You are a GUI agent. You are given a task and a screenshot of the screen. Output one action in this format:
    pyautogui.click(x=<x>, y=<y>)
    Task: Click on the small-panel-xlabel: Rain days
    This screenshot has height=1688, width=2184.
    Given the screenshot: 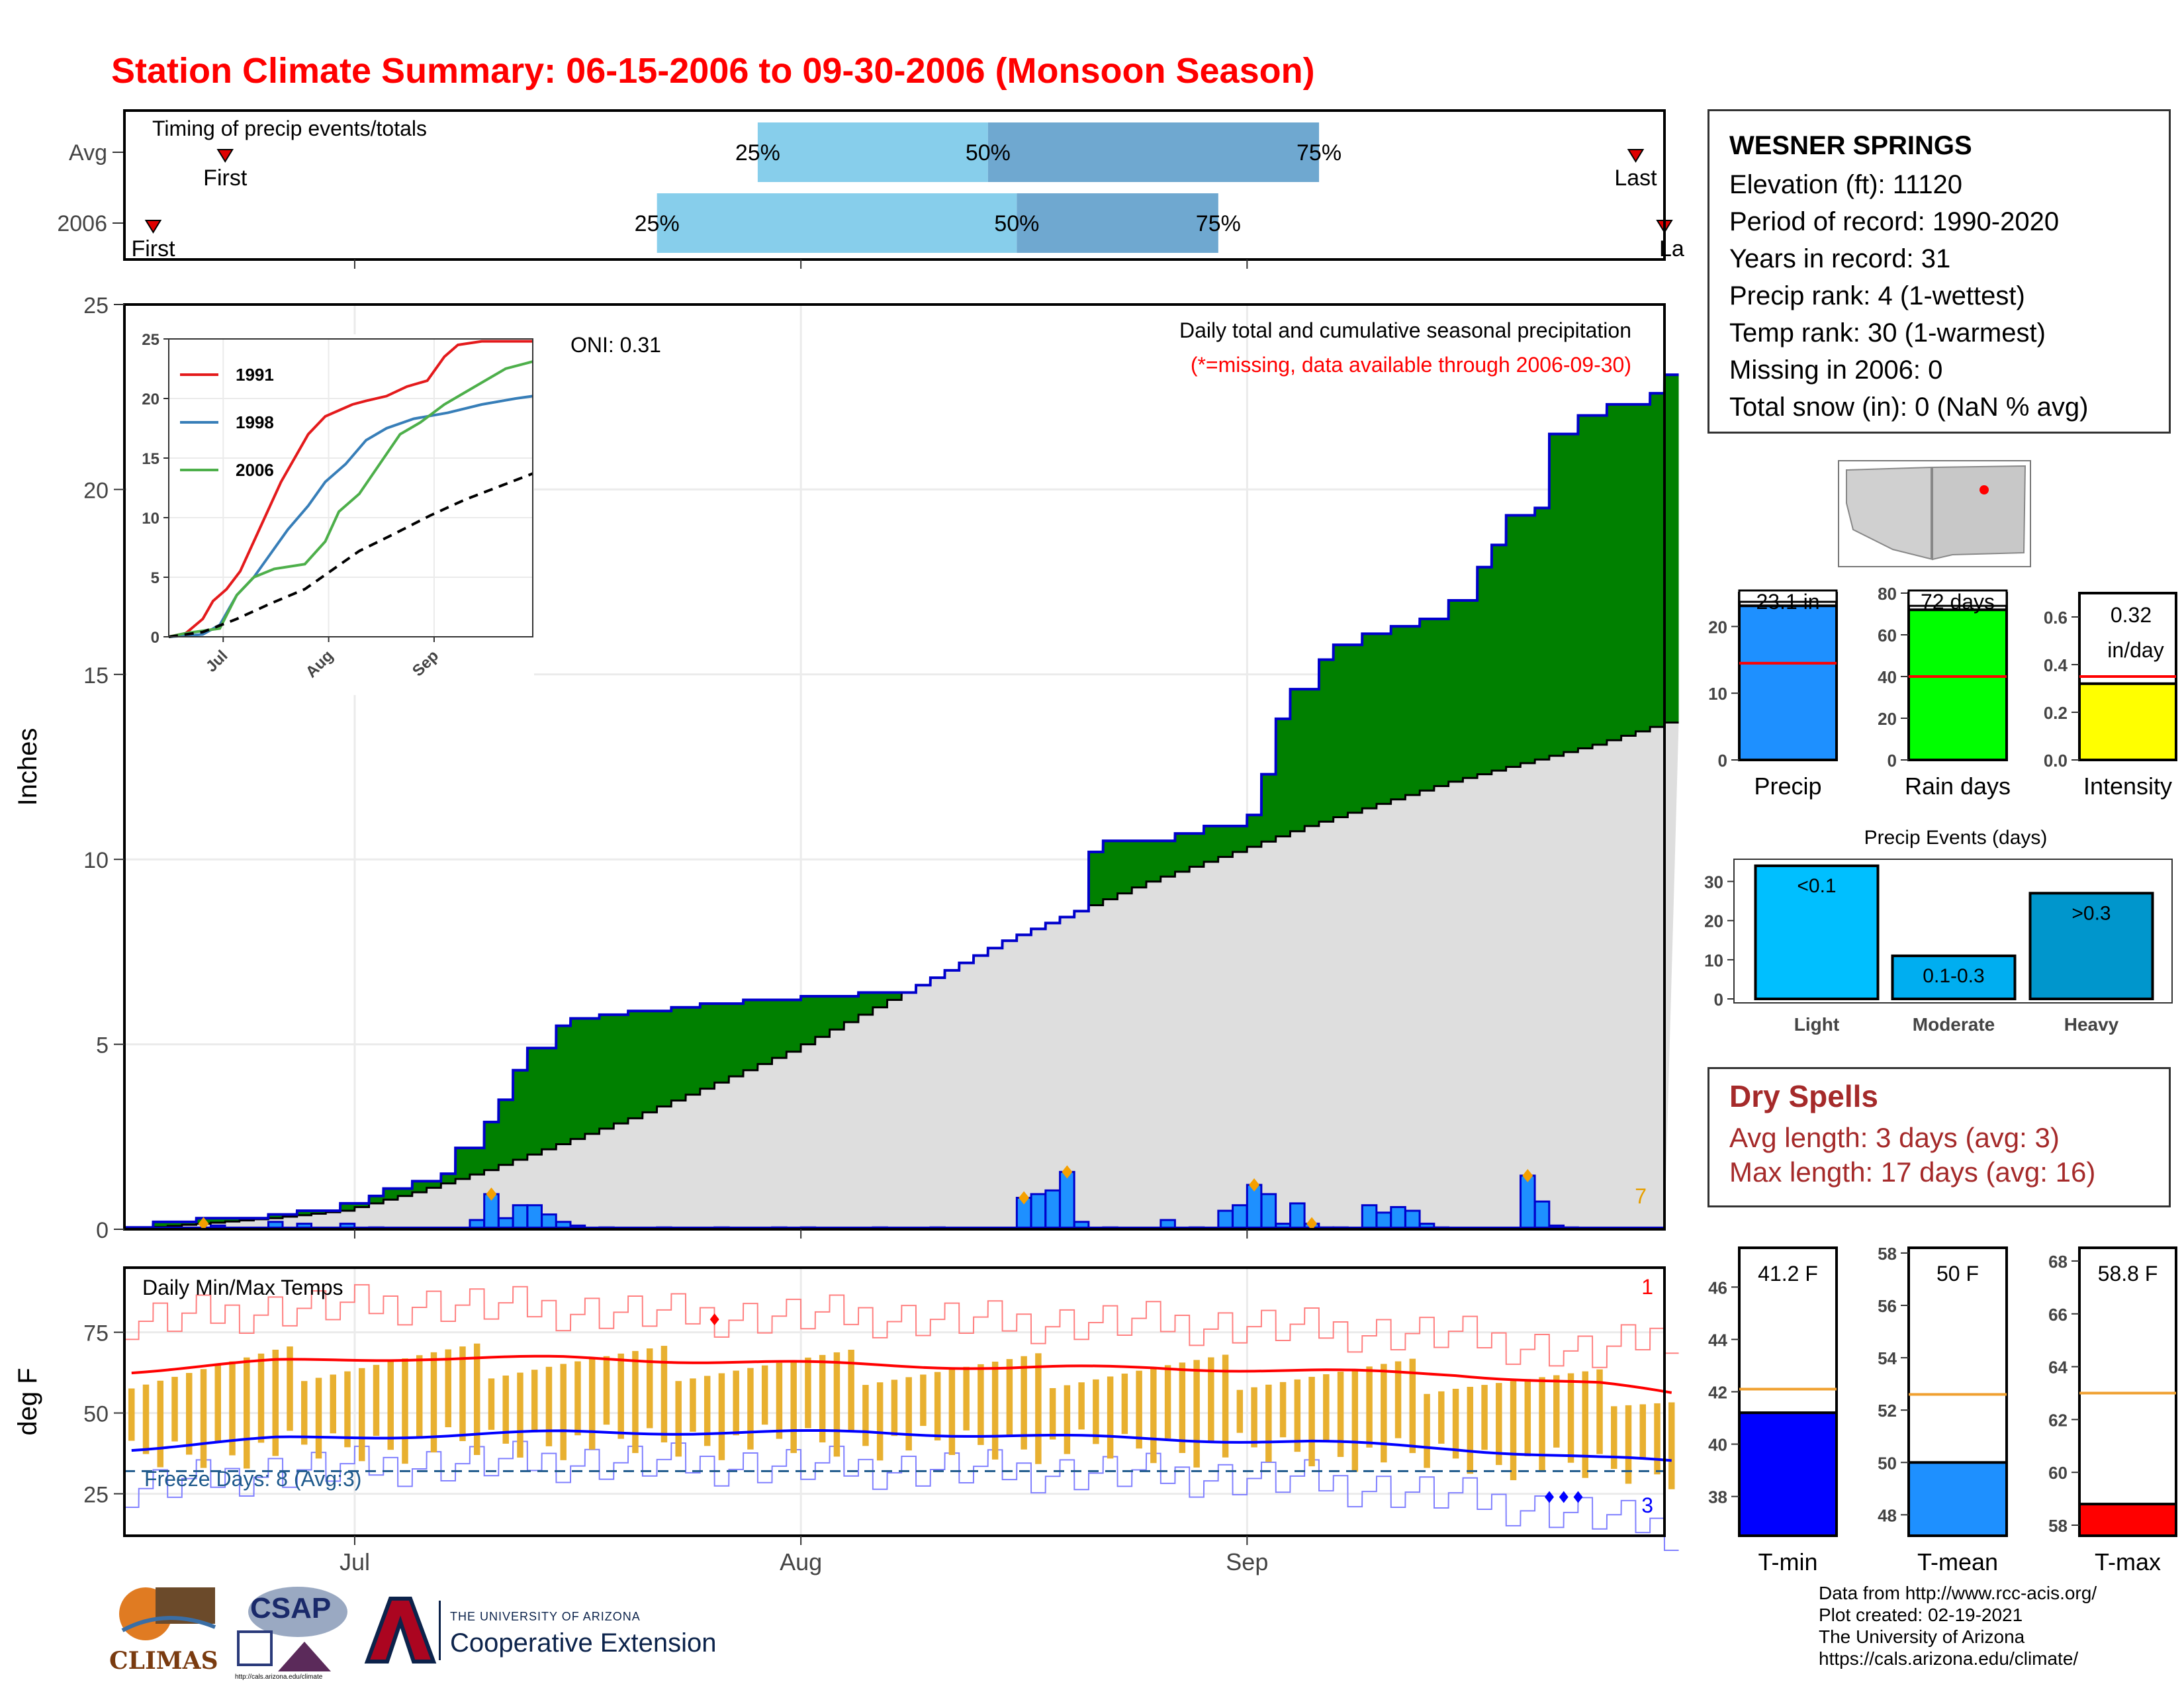 What is the action you would take?
    pyautogui.click(x=1958, y=786)
    